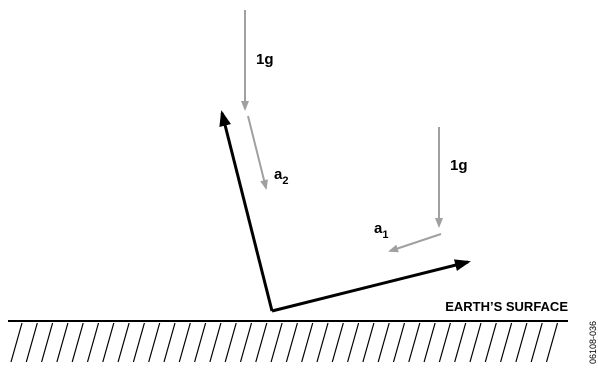 The image size is (598, 368). What do you see at coordinates (371, 286) in the screenshot?
I see `axis-arrow-lower` at bounding box center [371, 286].